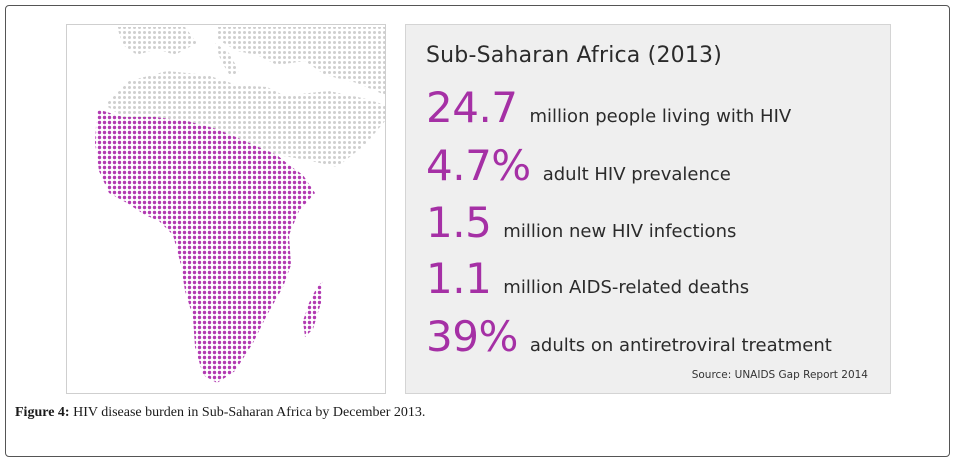  Describe the element at coordinates (472, 336) in the screenshot. I see `stat-value: 39%` at that location.